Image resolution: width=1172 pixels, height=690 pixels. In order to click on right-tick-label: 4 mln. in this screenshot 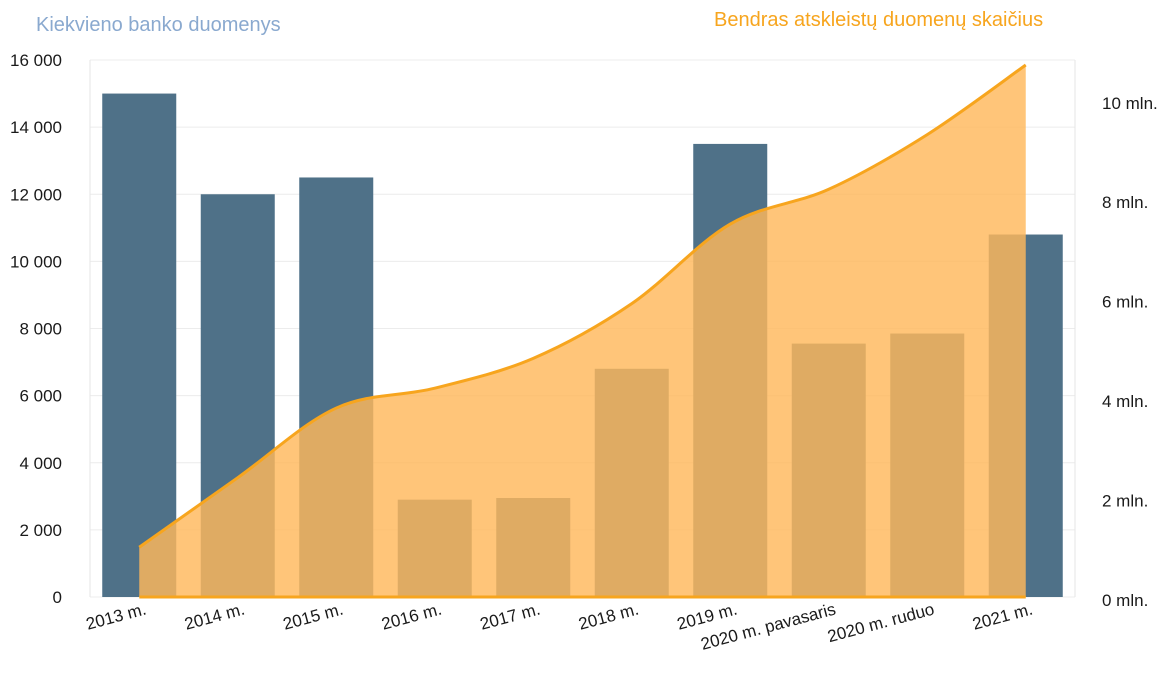, I will do `click(1125, 401)`.